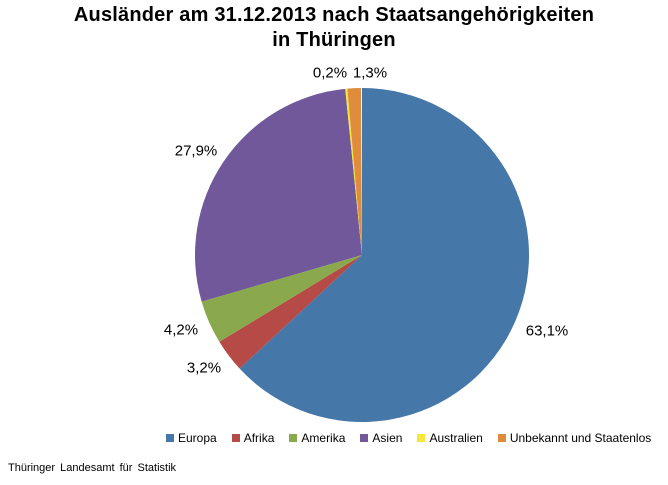 This screenshot has width=668, height=485. I want to click on legend-swatch-australien, so click(421, 438).